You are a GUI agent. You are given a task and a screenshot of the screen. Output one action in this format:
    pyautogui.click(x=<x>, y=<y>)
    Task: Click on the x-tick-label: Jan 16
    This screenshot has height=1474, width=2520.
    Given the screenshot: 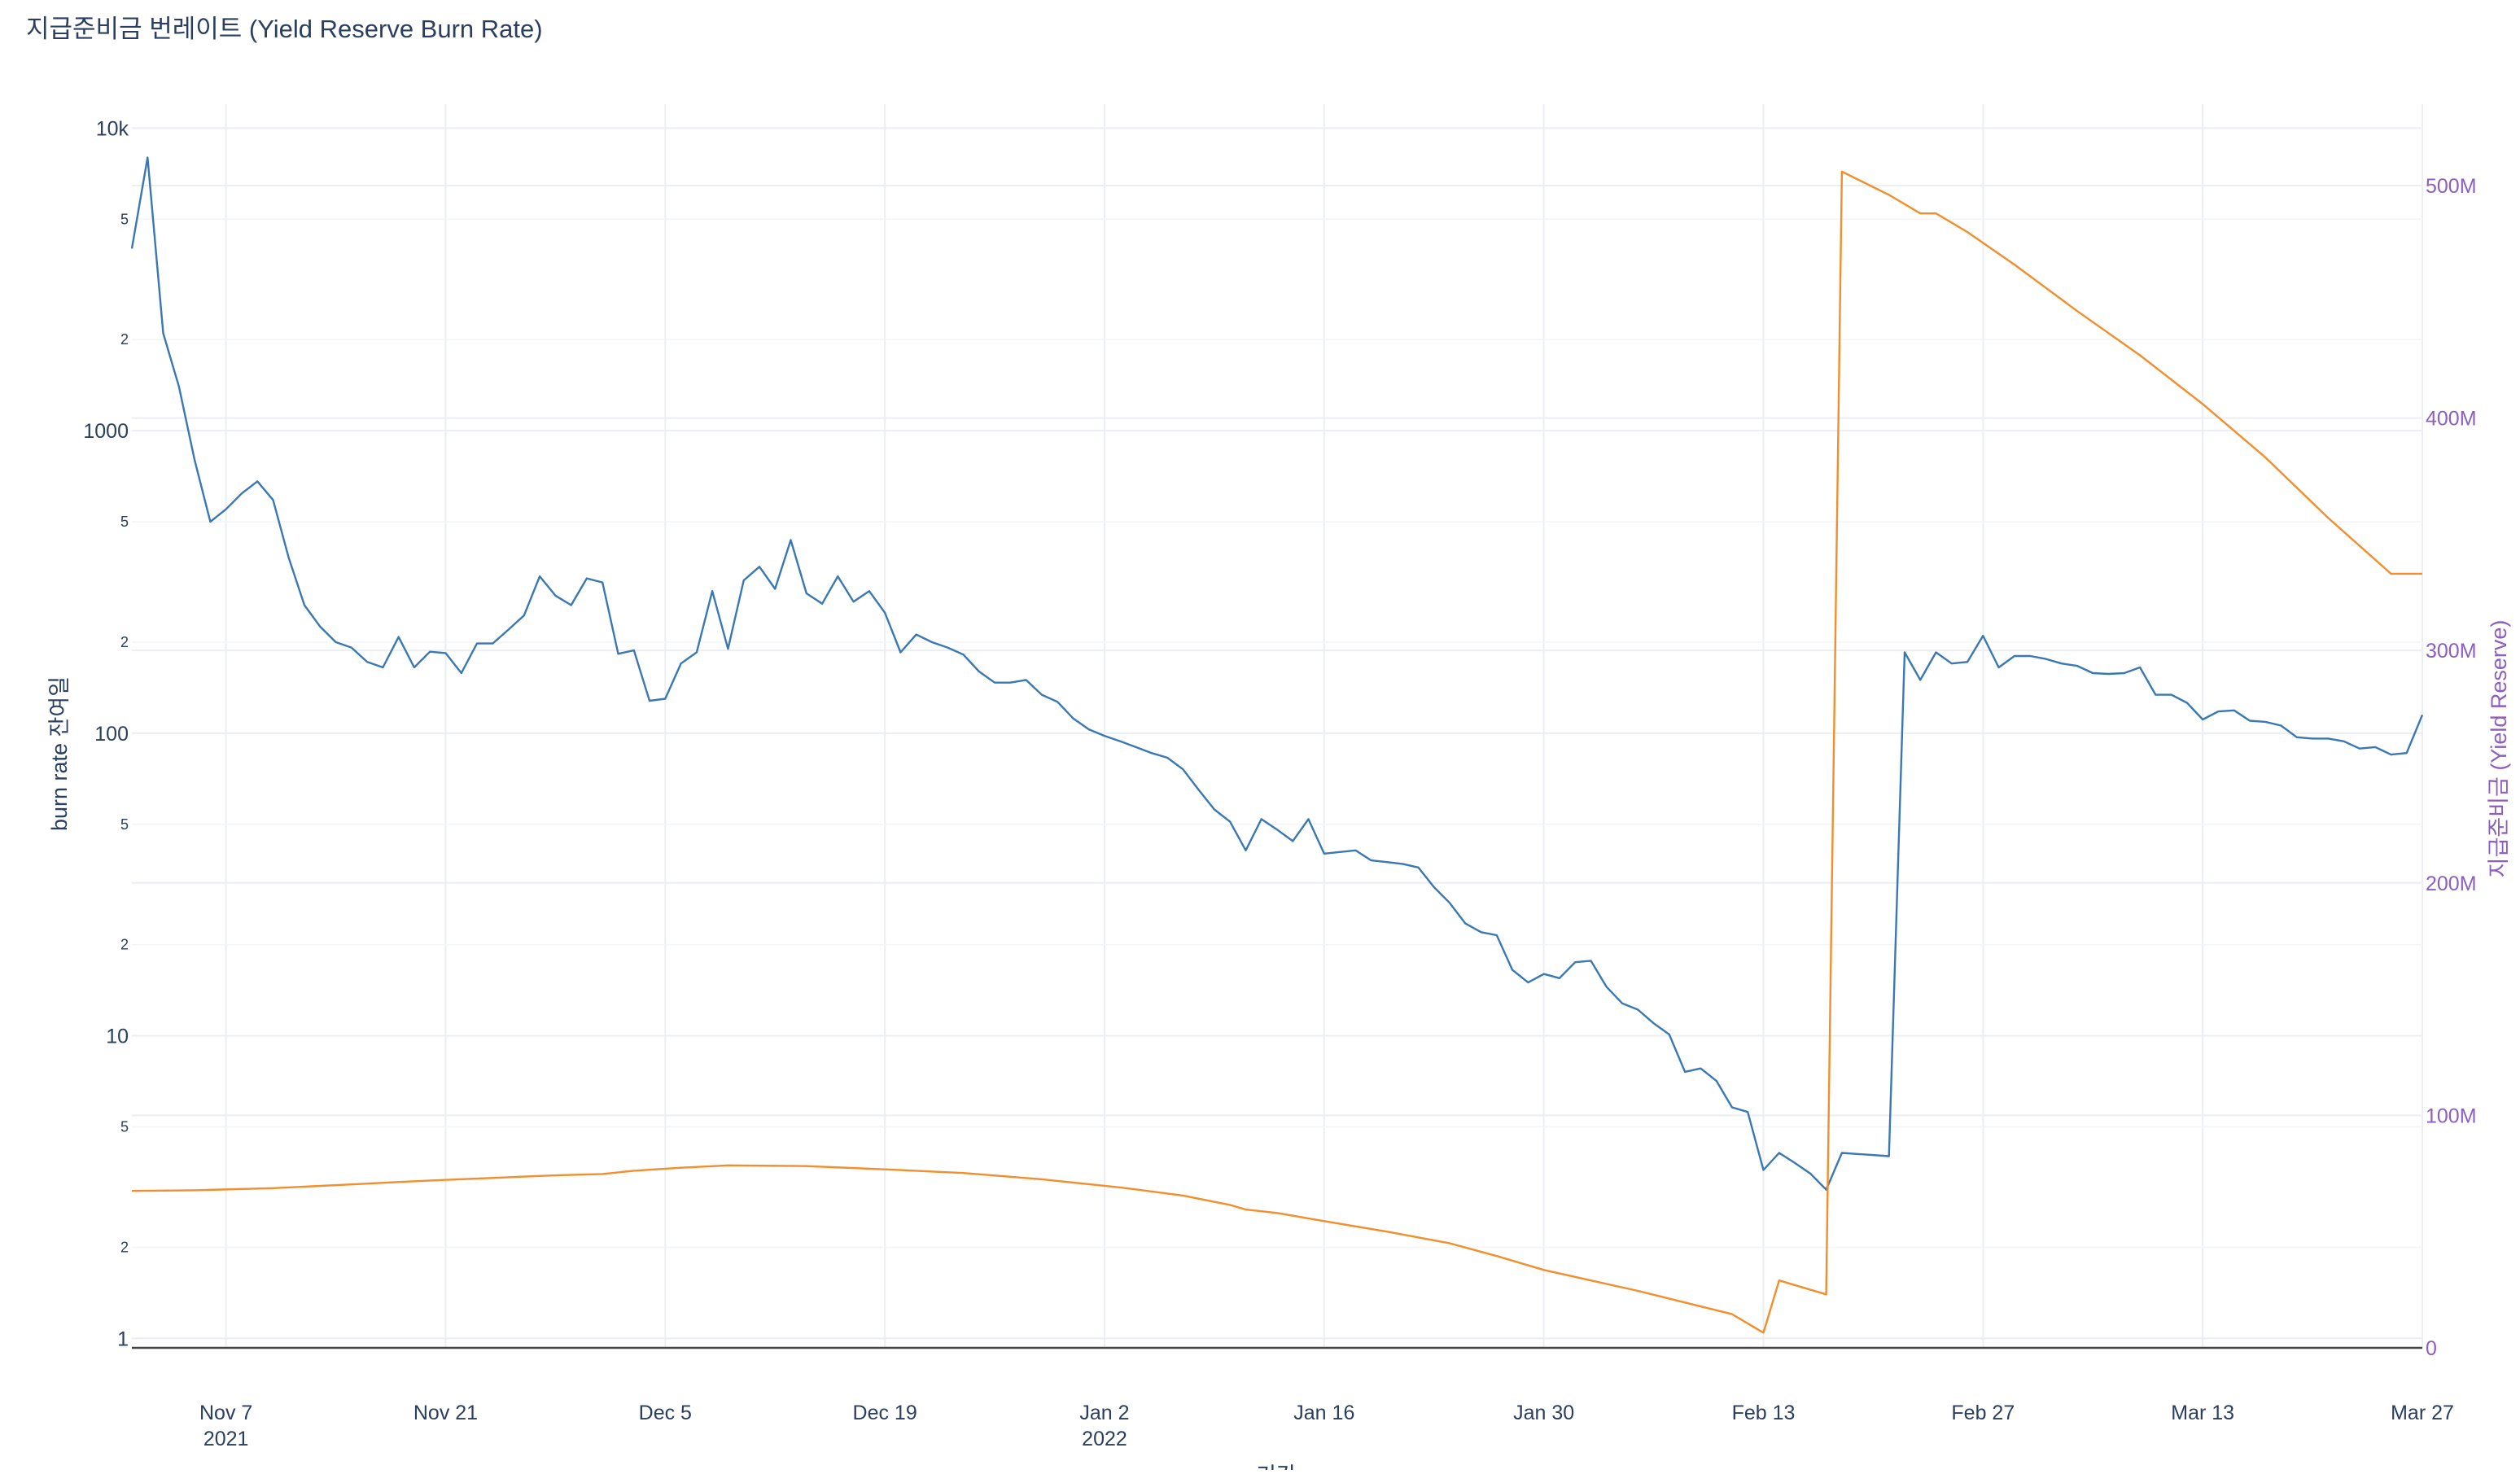 What is the action you would take?
    pyautogui.click(x=1323, y=1413)
    